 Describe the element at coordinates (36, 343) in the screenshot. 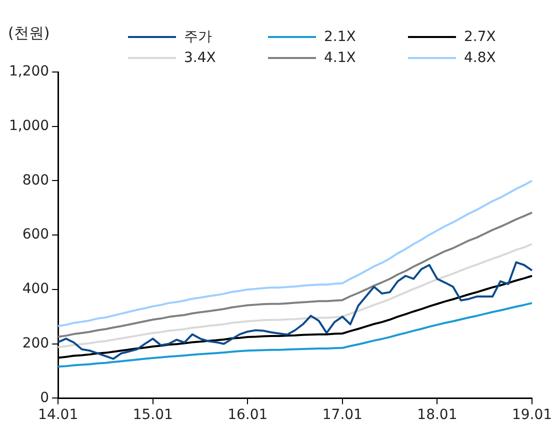

I see `y-tick-label: 200` at that location.